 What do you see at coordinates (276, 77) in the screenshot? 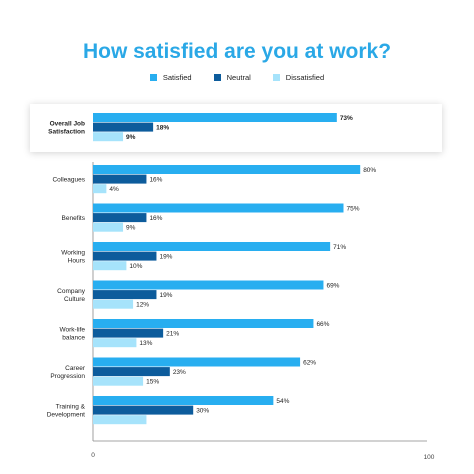
I see `legend-swatch-dissatisfied` at bounding box center [276, 77].